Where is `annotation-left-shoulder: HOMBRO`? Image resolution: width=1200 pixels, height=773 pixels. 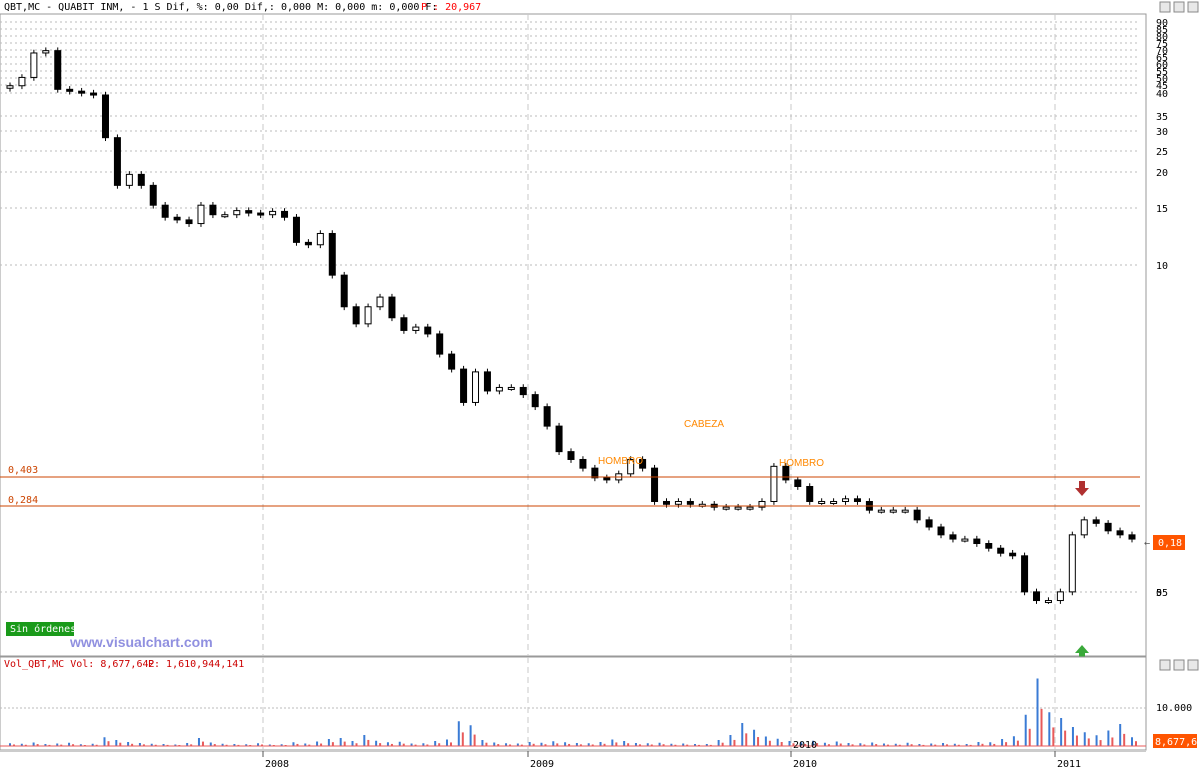
annotation-left-shoulder: HOMBRO is located at coordinates (620, 461).